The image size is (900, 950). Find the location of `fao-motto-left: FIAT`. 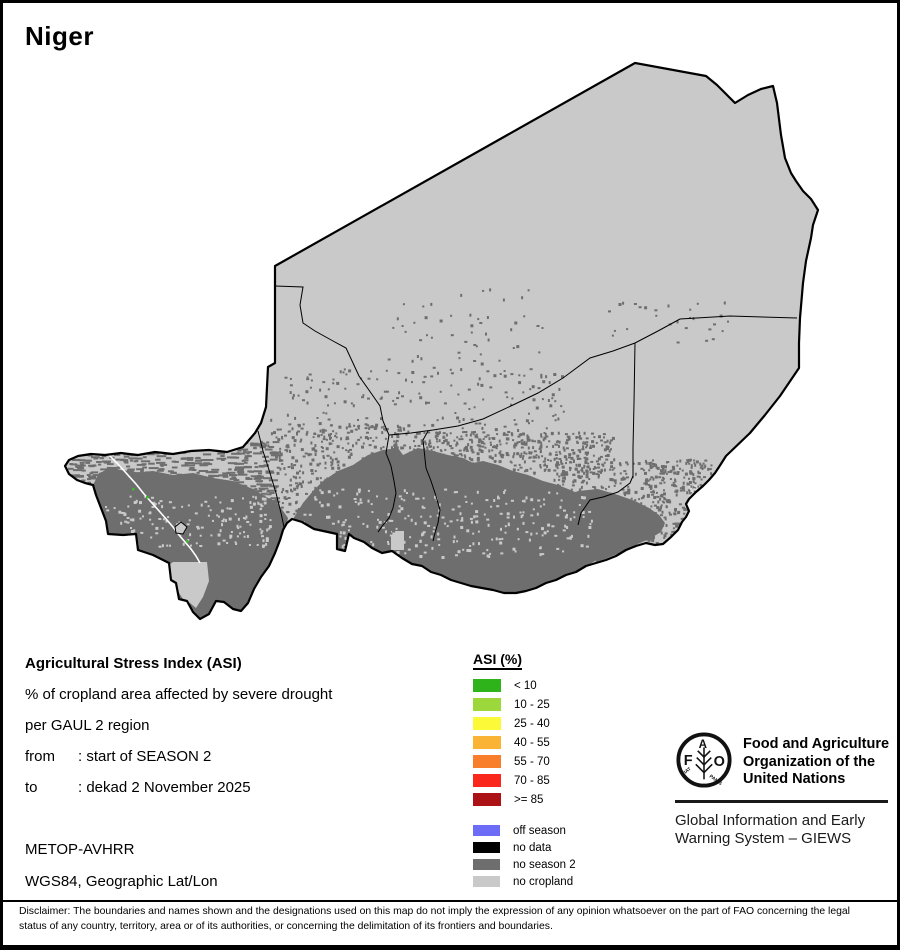

fao-motto-left: FIAT is located at coordinates (687, 771).